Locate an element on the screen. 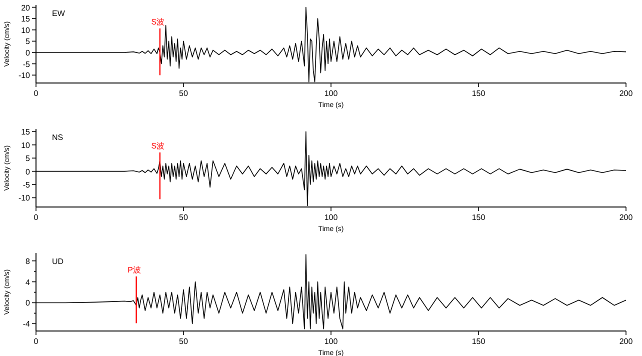 The image size is (642, 356). text: EW is located at coordinates (59, 13).